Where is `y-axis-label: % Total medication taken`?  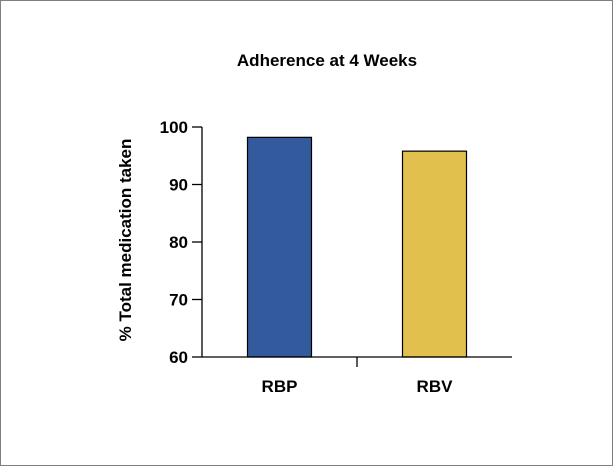
y-axis-label: % Total medication taken is located at coordinates (125, 240).